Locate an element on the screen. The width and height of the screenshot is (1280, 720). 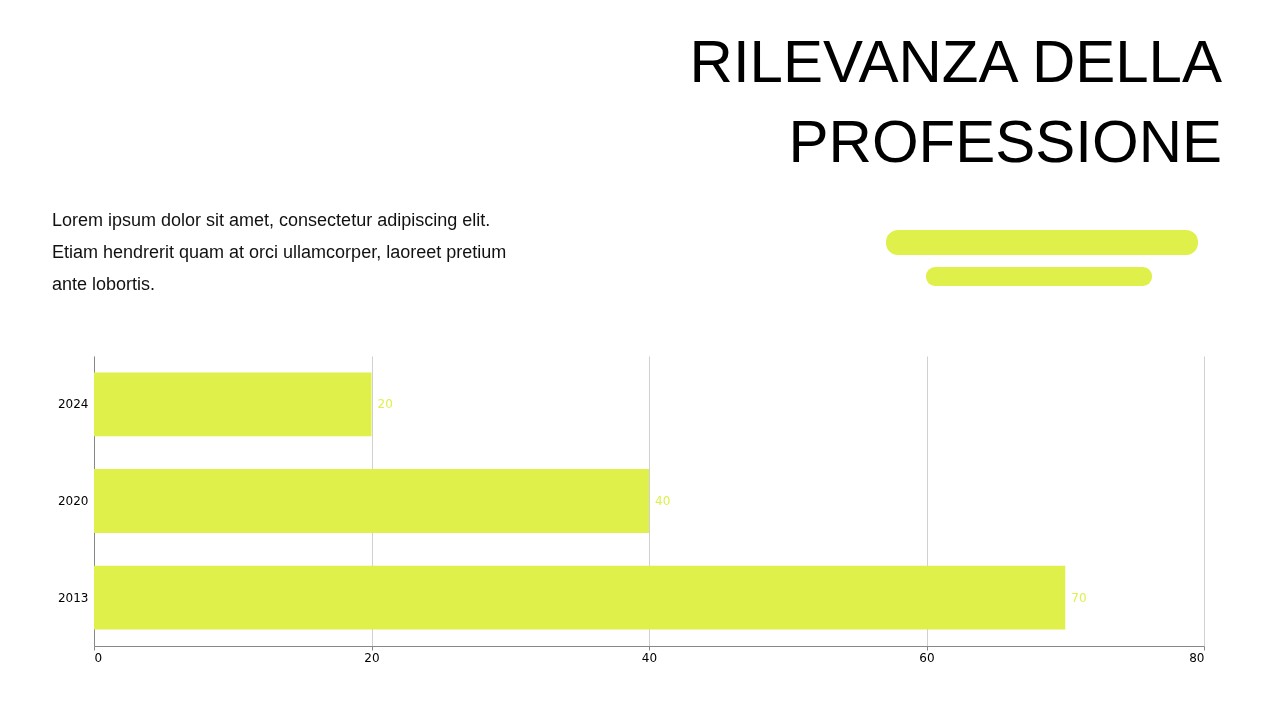
y-tick-label: 2013 is located at coordinates (73, 597).